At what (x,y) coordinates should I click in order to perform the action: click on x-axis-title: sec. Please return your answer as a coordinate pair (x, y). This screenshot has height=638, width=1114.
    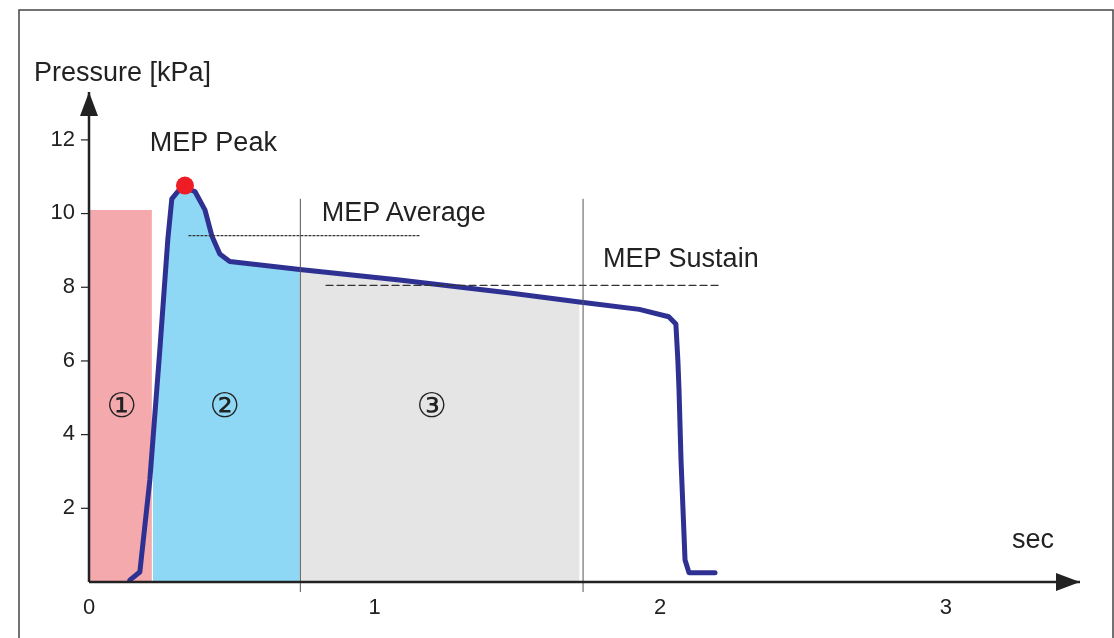
    Looking at the image, I should click on (1032, 539).